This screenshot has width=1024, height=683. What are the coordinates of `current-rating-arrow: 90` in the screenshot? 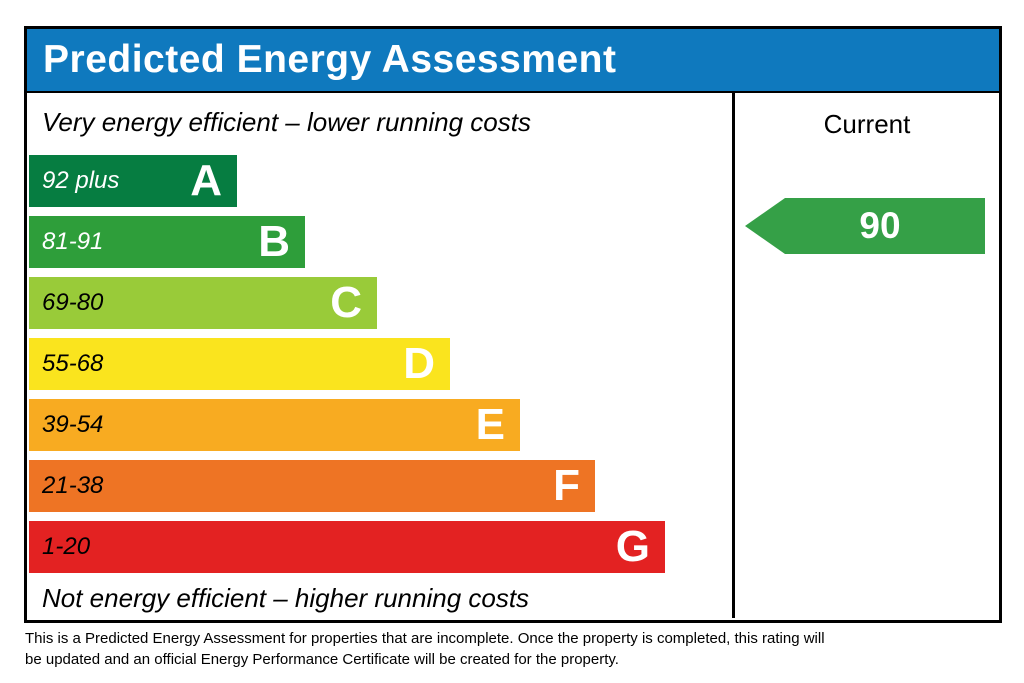 It's located at (865, 226).